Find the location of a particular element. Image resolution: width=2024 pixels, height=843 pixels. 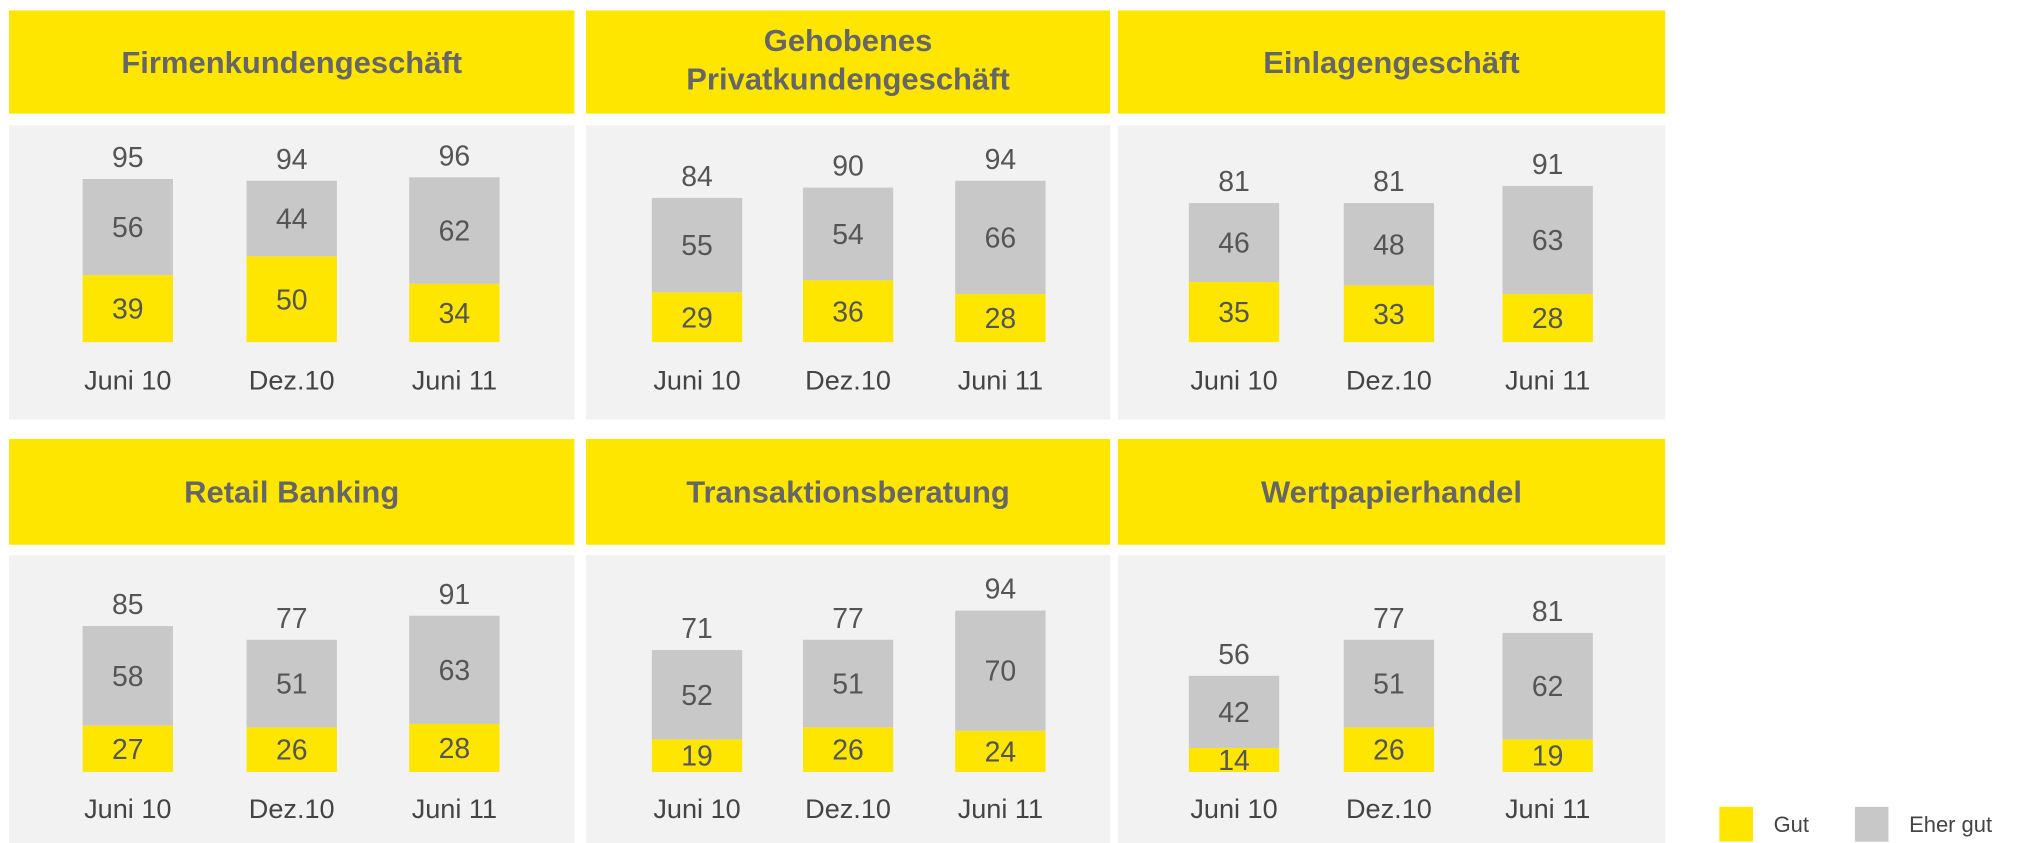

value-label: 44 is located at coordinates (292, 220).